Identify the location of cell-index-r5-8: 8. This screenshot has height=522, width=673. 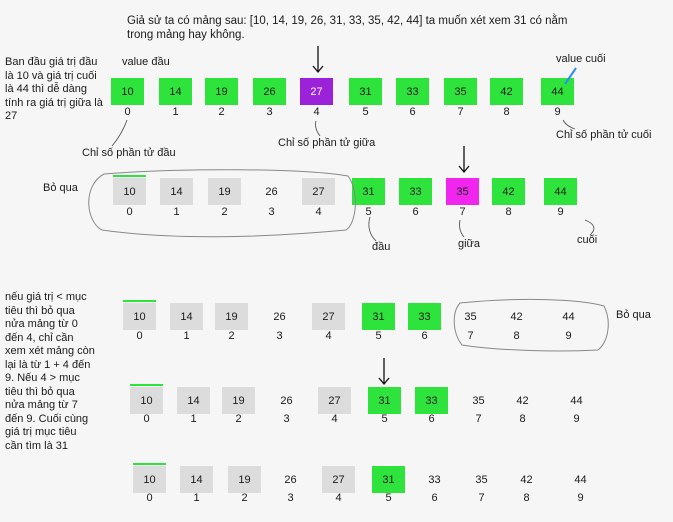
(526, 498).